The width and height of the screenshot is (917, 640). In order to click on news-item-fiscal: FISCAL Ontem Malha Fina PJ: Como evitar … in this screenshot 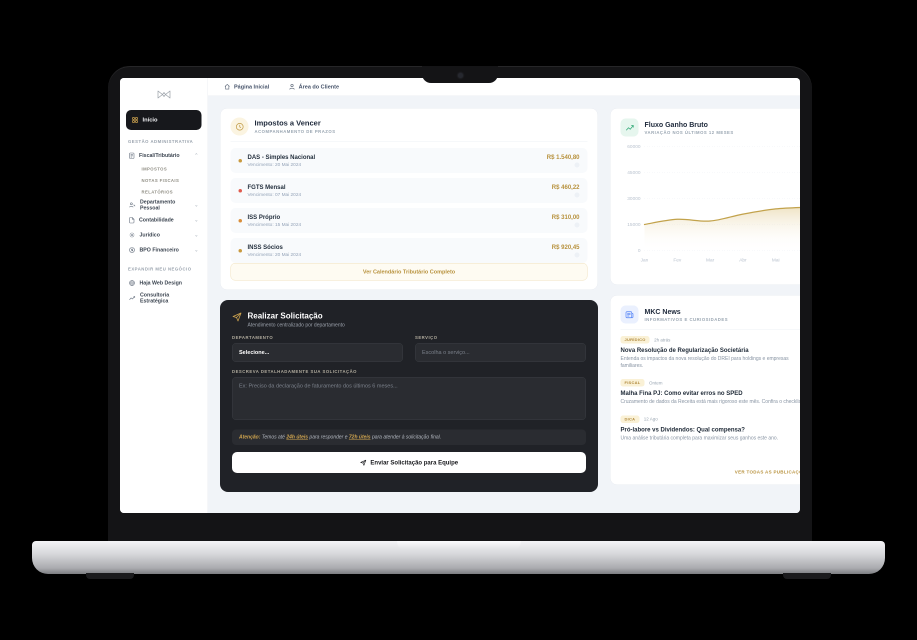, I will do `click(710, 392)`.